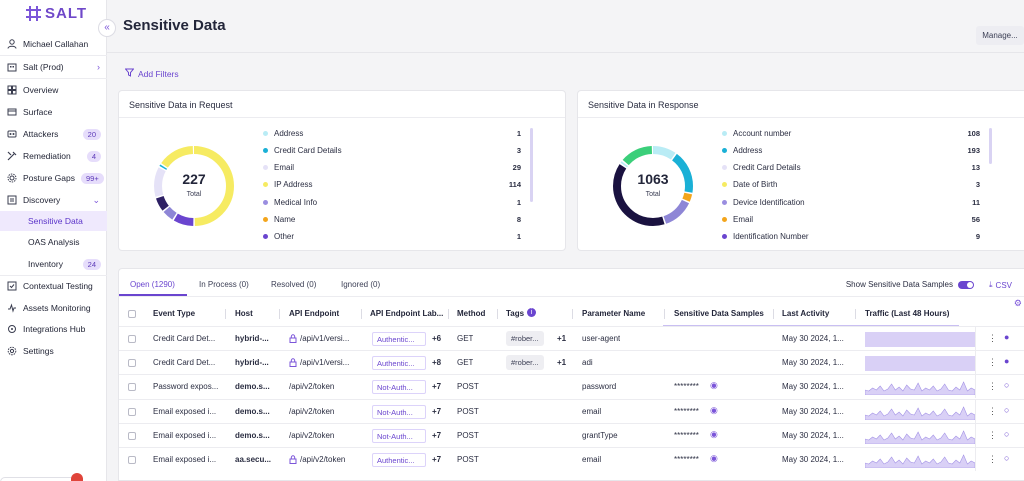  What do you see at coordinates (851, 220) in the screenshot?
I see `legend-item: Email 56` at bounding box center [851, 220].